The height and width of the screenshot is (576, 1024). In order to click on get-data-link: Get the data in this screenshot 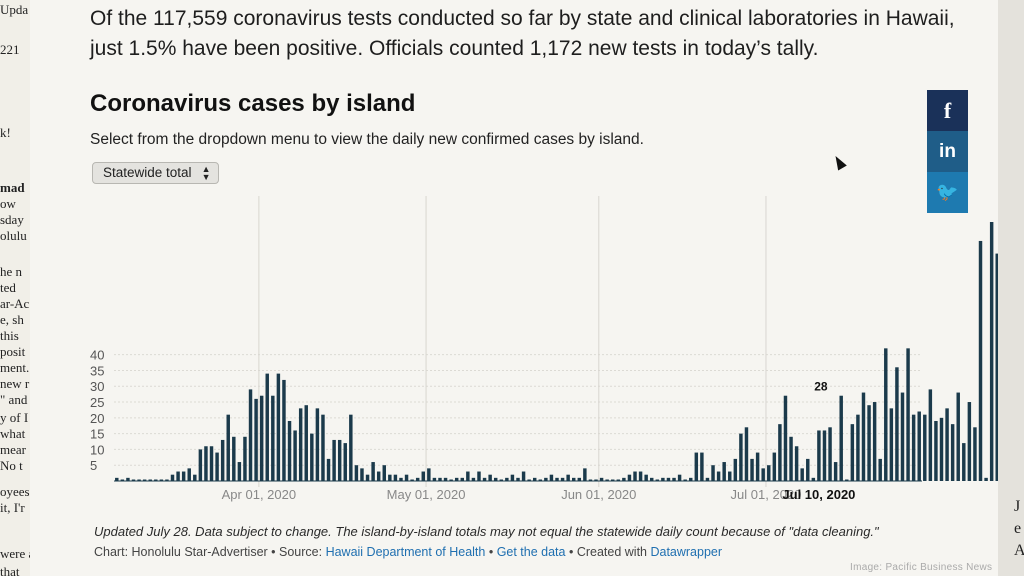, I will do `click(531, 552)`.